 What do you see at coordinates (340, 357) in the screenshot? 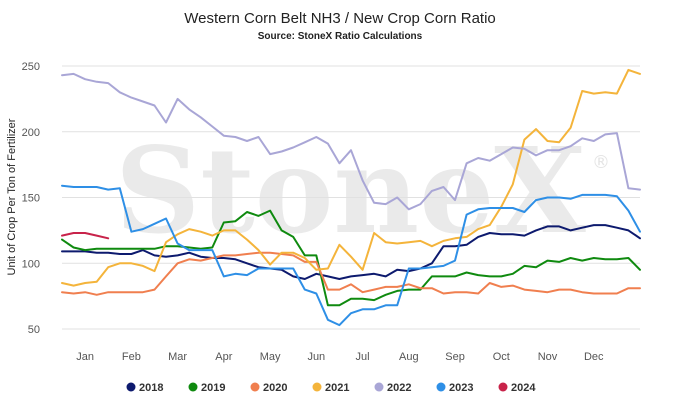
I see `x-axis-ticks: Jan Feb Mar Apr May Jun Jul Aug Sep Oct Nov Dec` at bounding box center [340, 357].